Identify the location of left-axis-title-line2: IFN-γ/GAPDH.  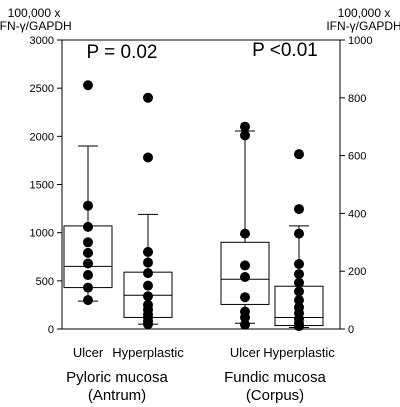
(36, 26).